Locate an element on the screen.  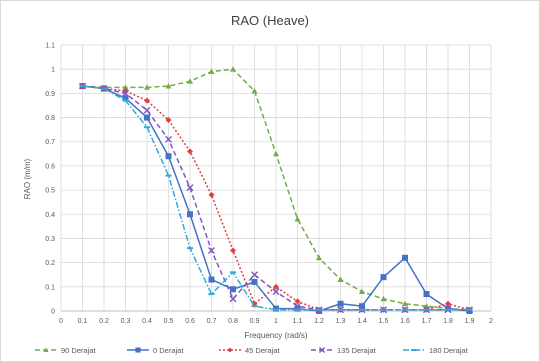
x-tick-label: 1.4 is located at coordinates (362, 321).